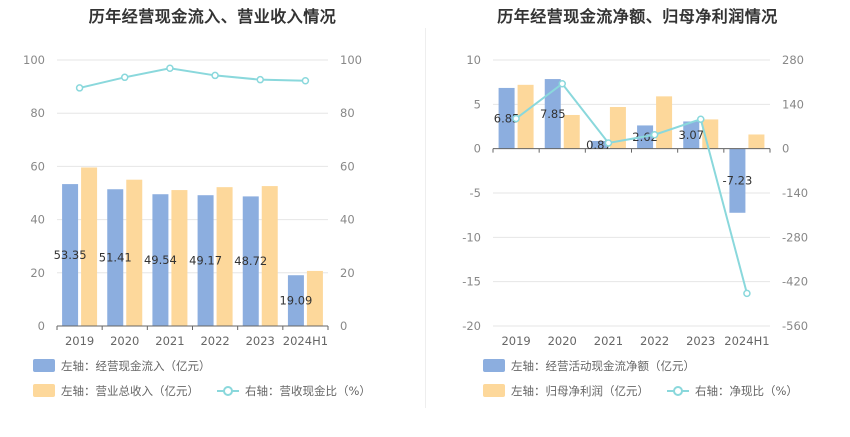  What do you see at coordinates (471, 326) in the screenshot?
I see `y-tick-label-left: -20` at bounding box center [471, 326].